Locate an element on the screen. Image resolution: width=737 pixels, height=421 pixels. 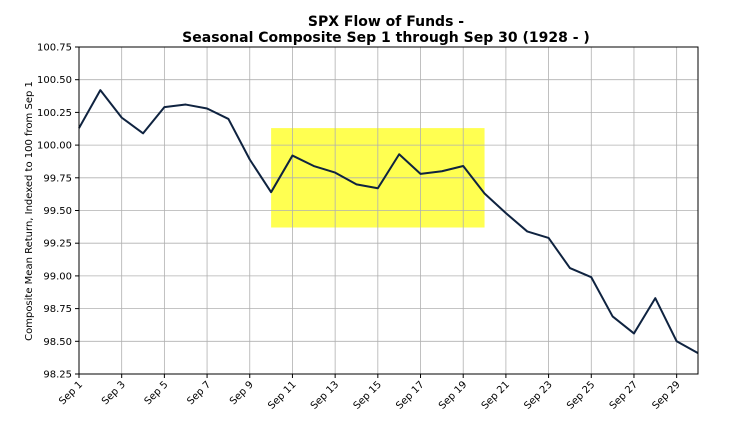
y-tick-label: 98.25 is located at coordinates (57, 375).